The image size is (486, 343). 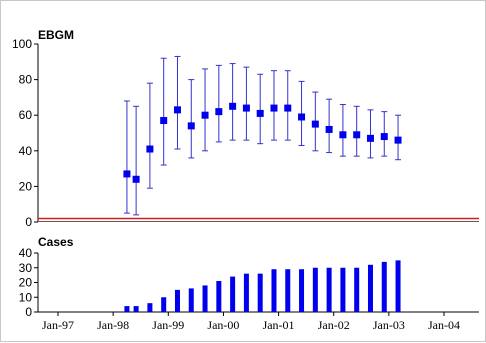 I want to click on x-tick-label: Jan-98, so click(x=113, y=325).